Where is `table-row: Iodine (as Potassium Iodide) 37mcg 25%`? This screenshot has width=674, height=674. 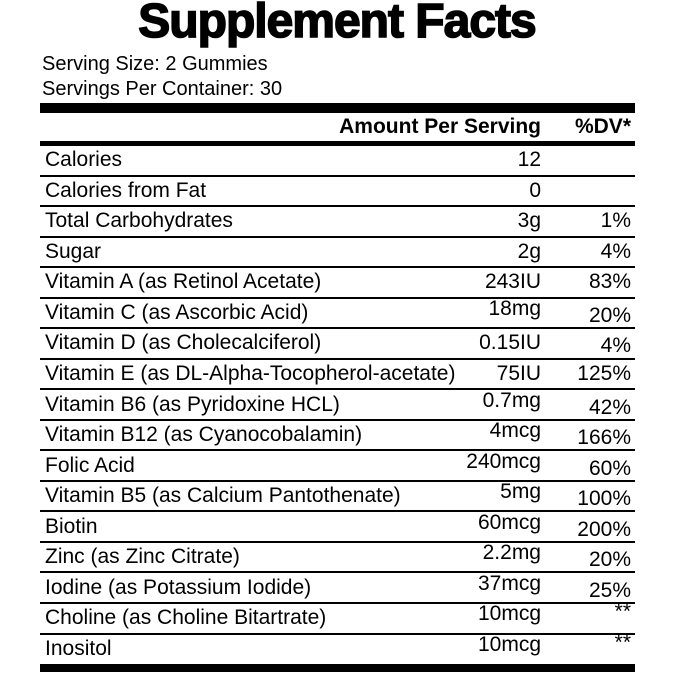 table-row: Iodine (as Potassium Iodide) 37mcg 25% is located at coordinates (337, 587).